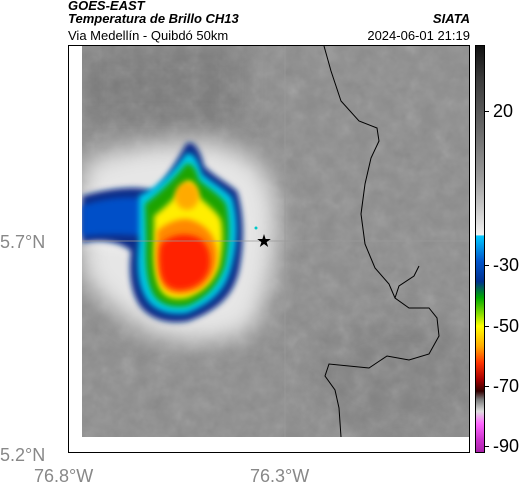  Describe the element at coordinates (106, 6) in the screenshot. I see `satellite-title: GOES-EAST` at that location.